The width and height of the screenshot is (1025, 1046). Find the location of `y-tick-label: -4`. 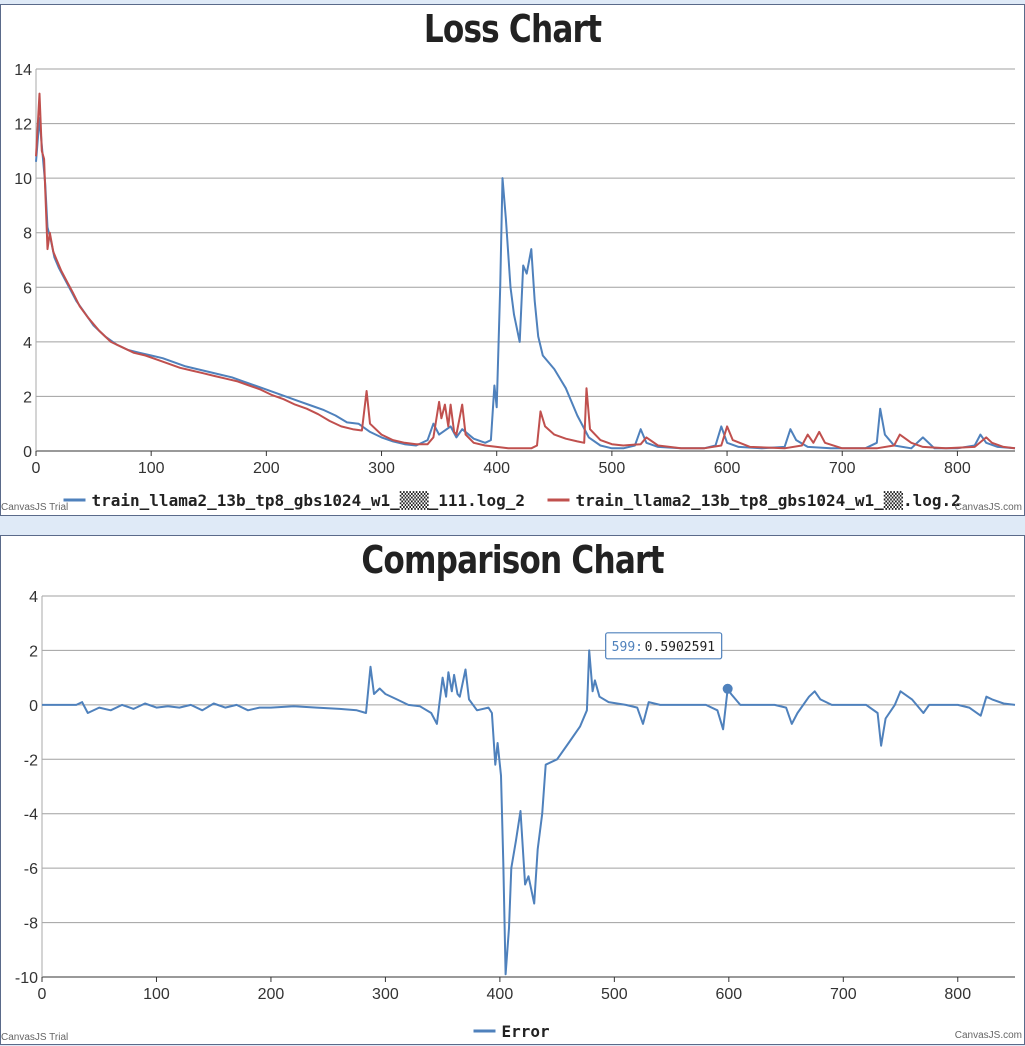

y-tick-label: -4 is located at coordinates (31, 815).